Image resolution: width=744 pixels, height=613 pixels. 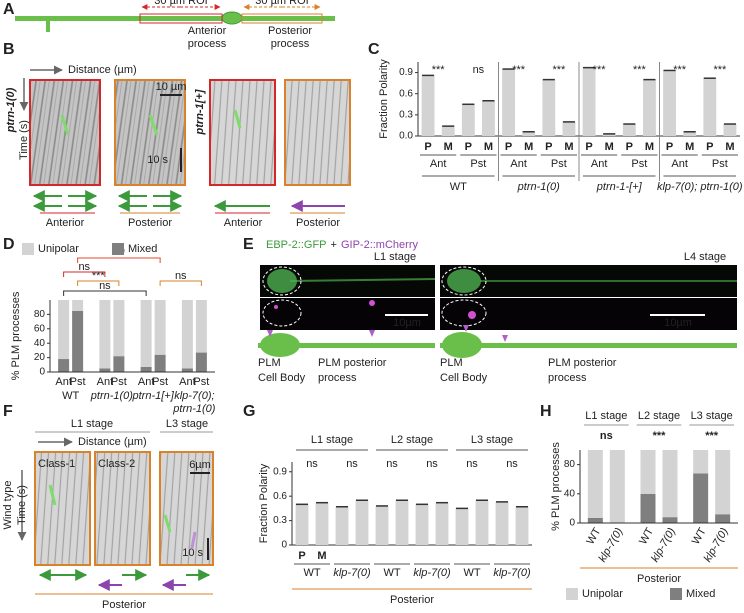 What do you see at coordinates (406, 72) in the screenshot?
I see `y-tick-label: 0.9` at bounding box center [406, 72].